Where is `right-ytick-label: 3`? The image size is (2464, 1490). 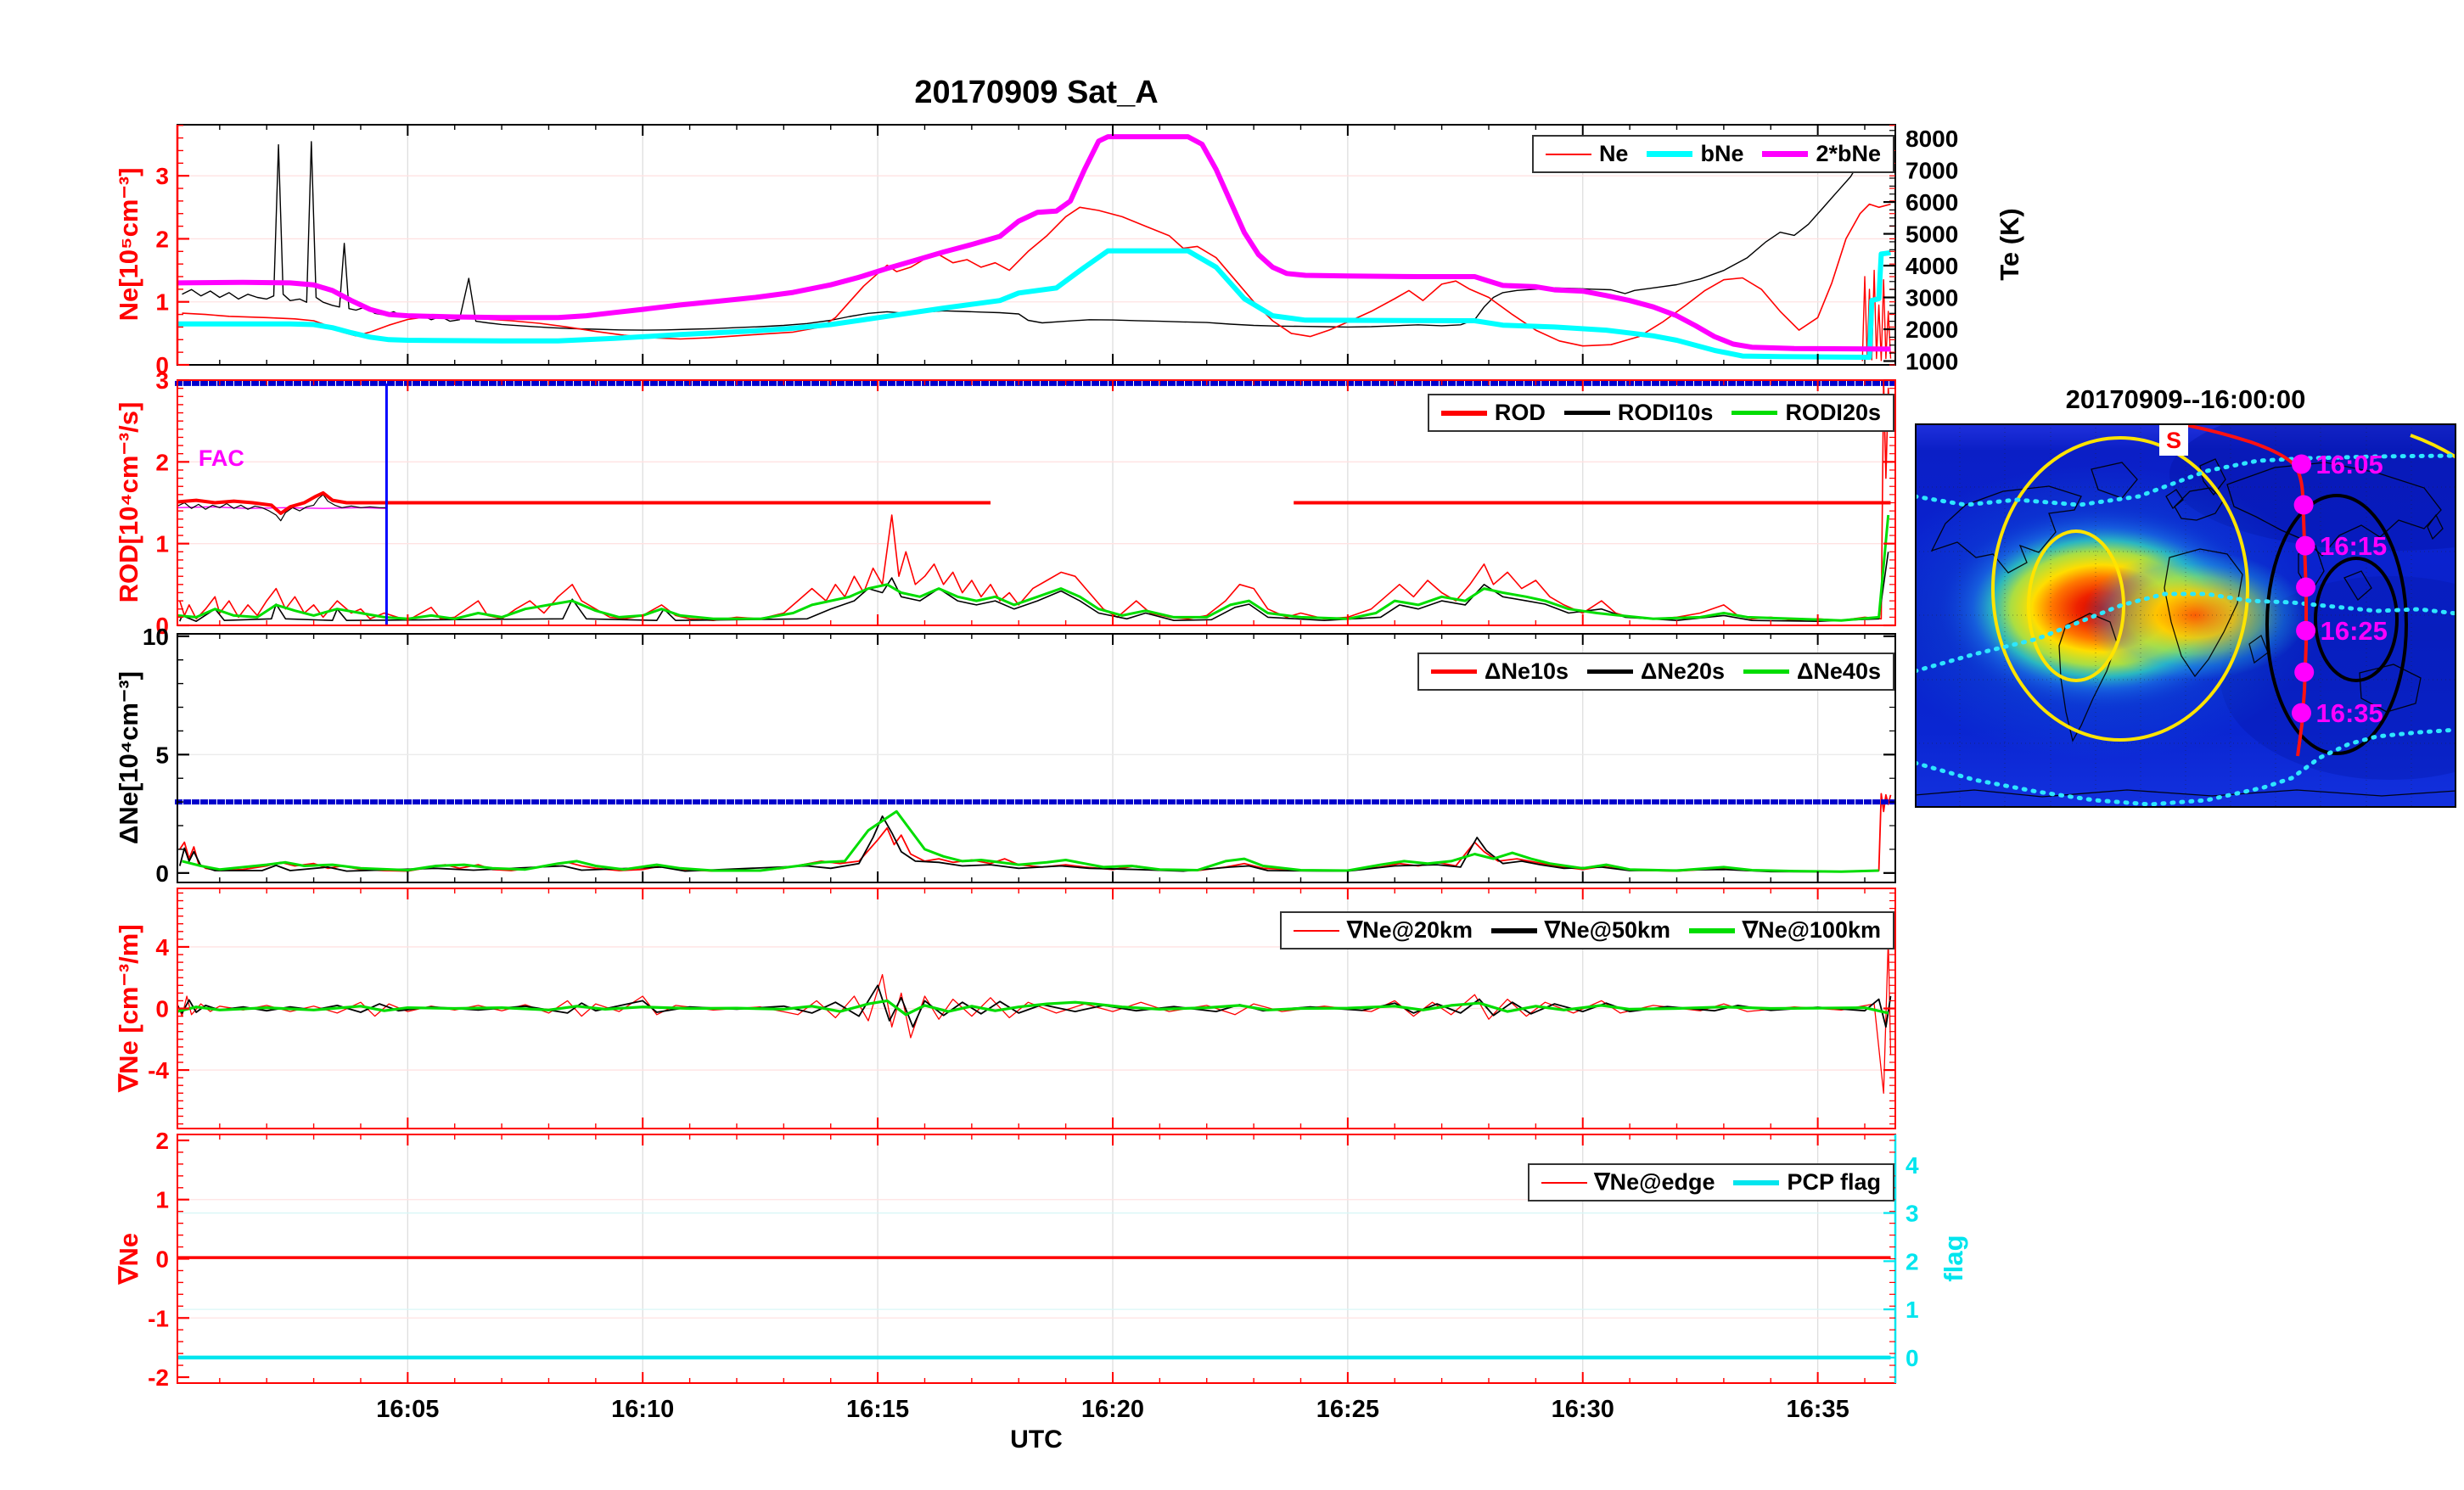 right-ytick-label: 3 is located at coordinates (1912, 1214).